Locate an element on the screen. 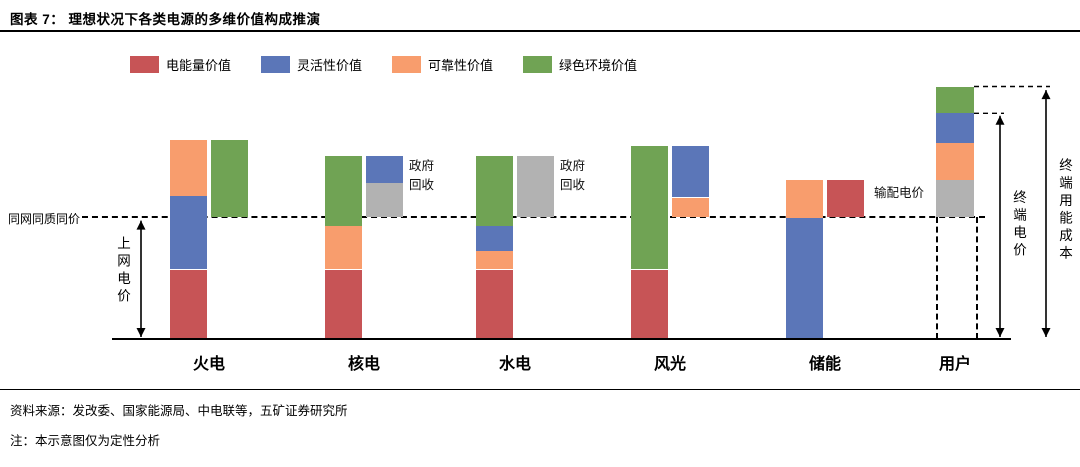 This screenshot has height=467, width=1080. arrow-head-bottom-ongrid-price is located at coordinates (141, 332).